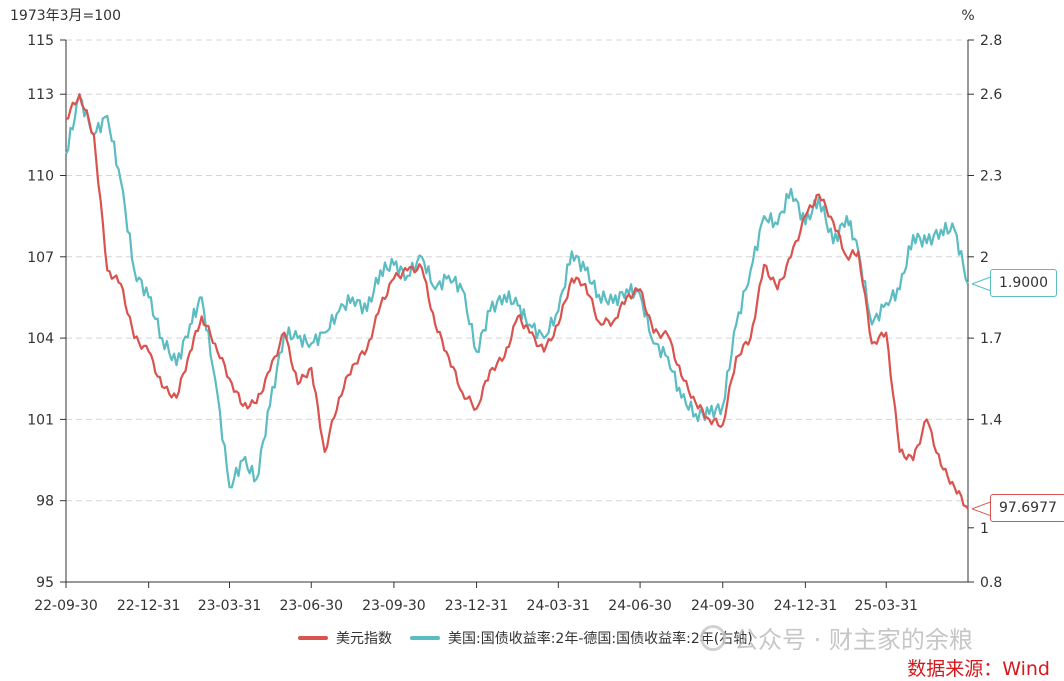 This screenshot has height=681, width=1064. What do you see at coordinates (600, 639) in the screenshot?
I see `legend-label-spread: 美国:国债收益率:2年-德国:国债收益率:2年(右轴)` at bounding box center [600, 639].